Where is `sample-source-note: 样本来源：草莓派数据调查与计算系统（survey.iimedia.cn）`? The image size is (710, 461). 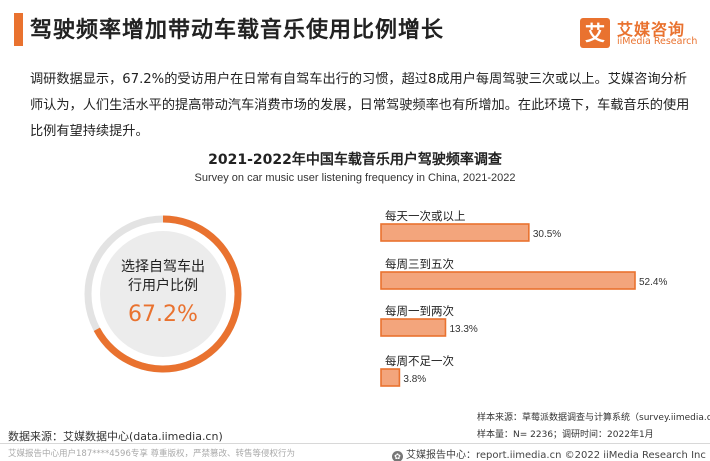
sample-source-note: 样本来源：草莓派数据调查与计算系统（survey.iimedia.cn） is located at coordinates (593, 418).